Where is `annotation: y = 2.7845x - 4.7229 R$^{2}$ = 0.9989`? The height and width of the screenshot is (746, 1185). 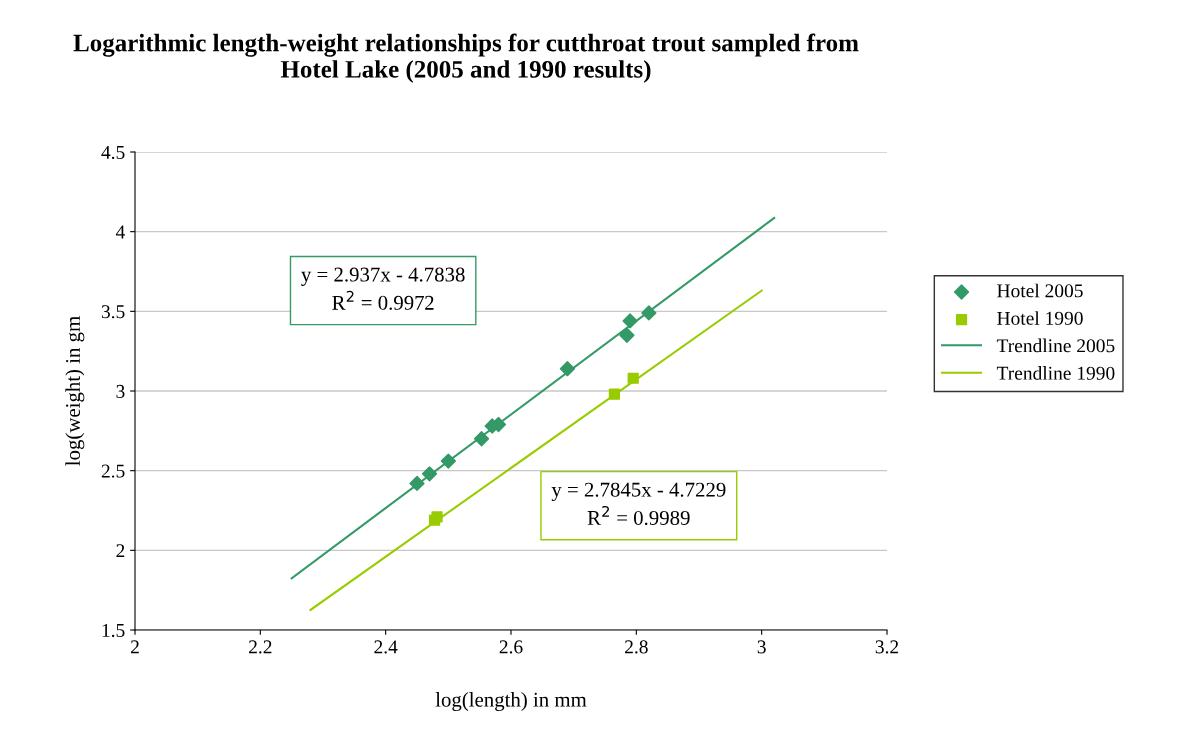
annotation: y = 2.7845x - 4.7229 R$^{2}$ = 0.9989 is located at coordinates (638, 504).